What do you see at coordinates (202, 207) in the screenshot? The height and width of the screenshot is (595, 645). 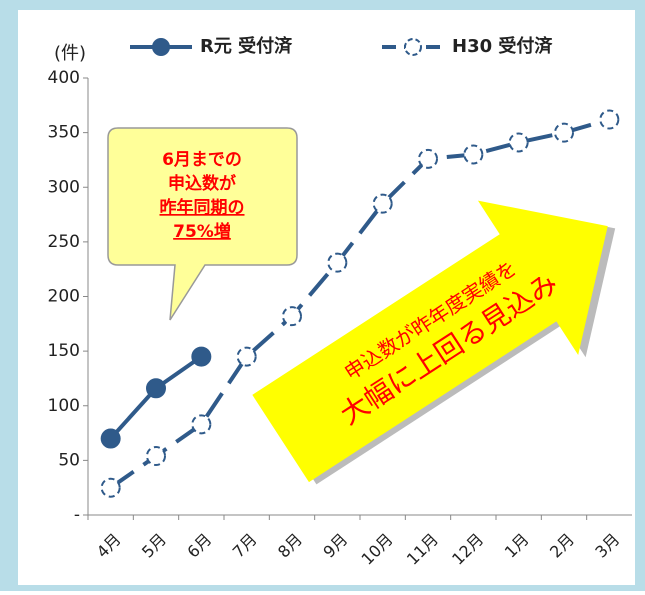 I see `callout-text: 昨年同期の` at bounding box center [202, 207].